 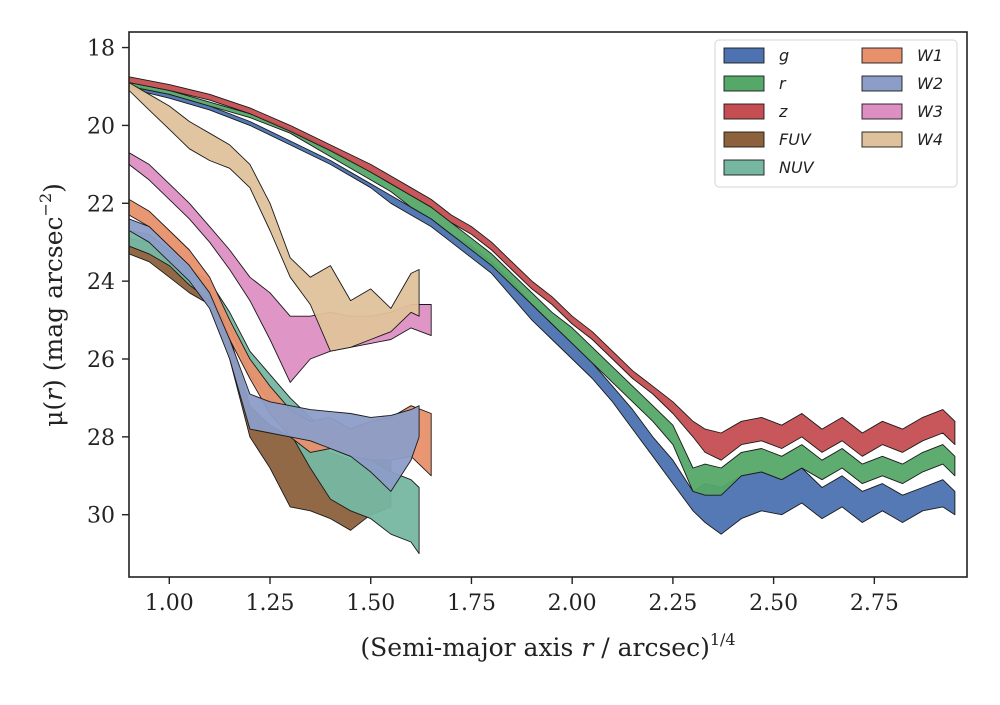 What do you see at coordinates (101, 516) in the screenshot?
I see `y-tick-label: 30` at bounding box center [101, 516].